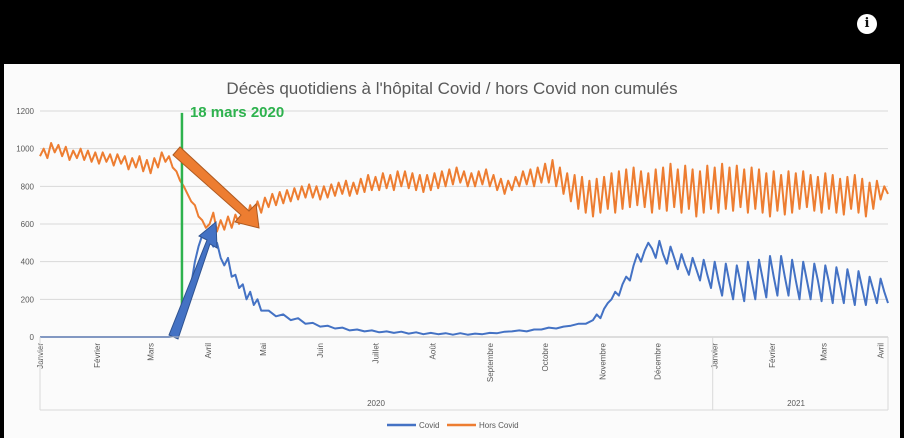  Describe the element at coordinates (545, 356) in the screenshot. I see `x-tick-label: Octobre` at that location.